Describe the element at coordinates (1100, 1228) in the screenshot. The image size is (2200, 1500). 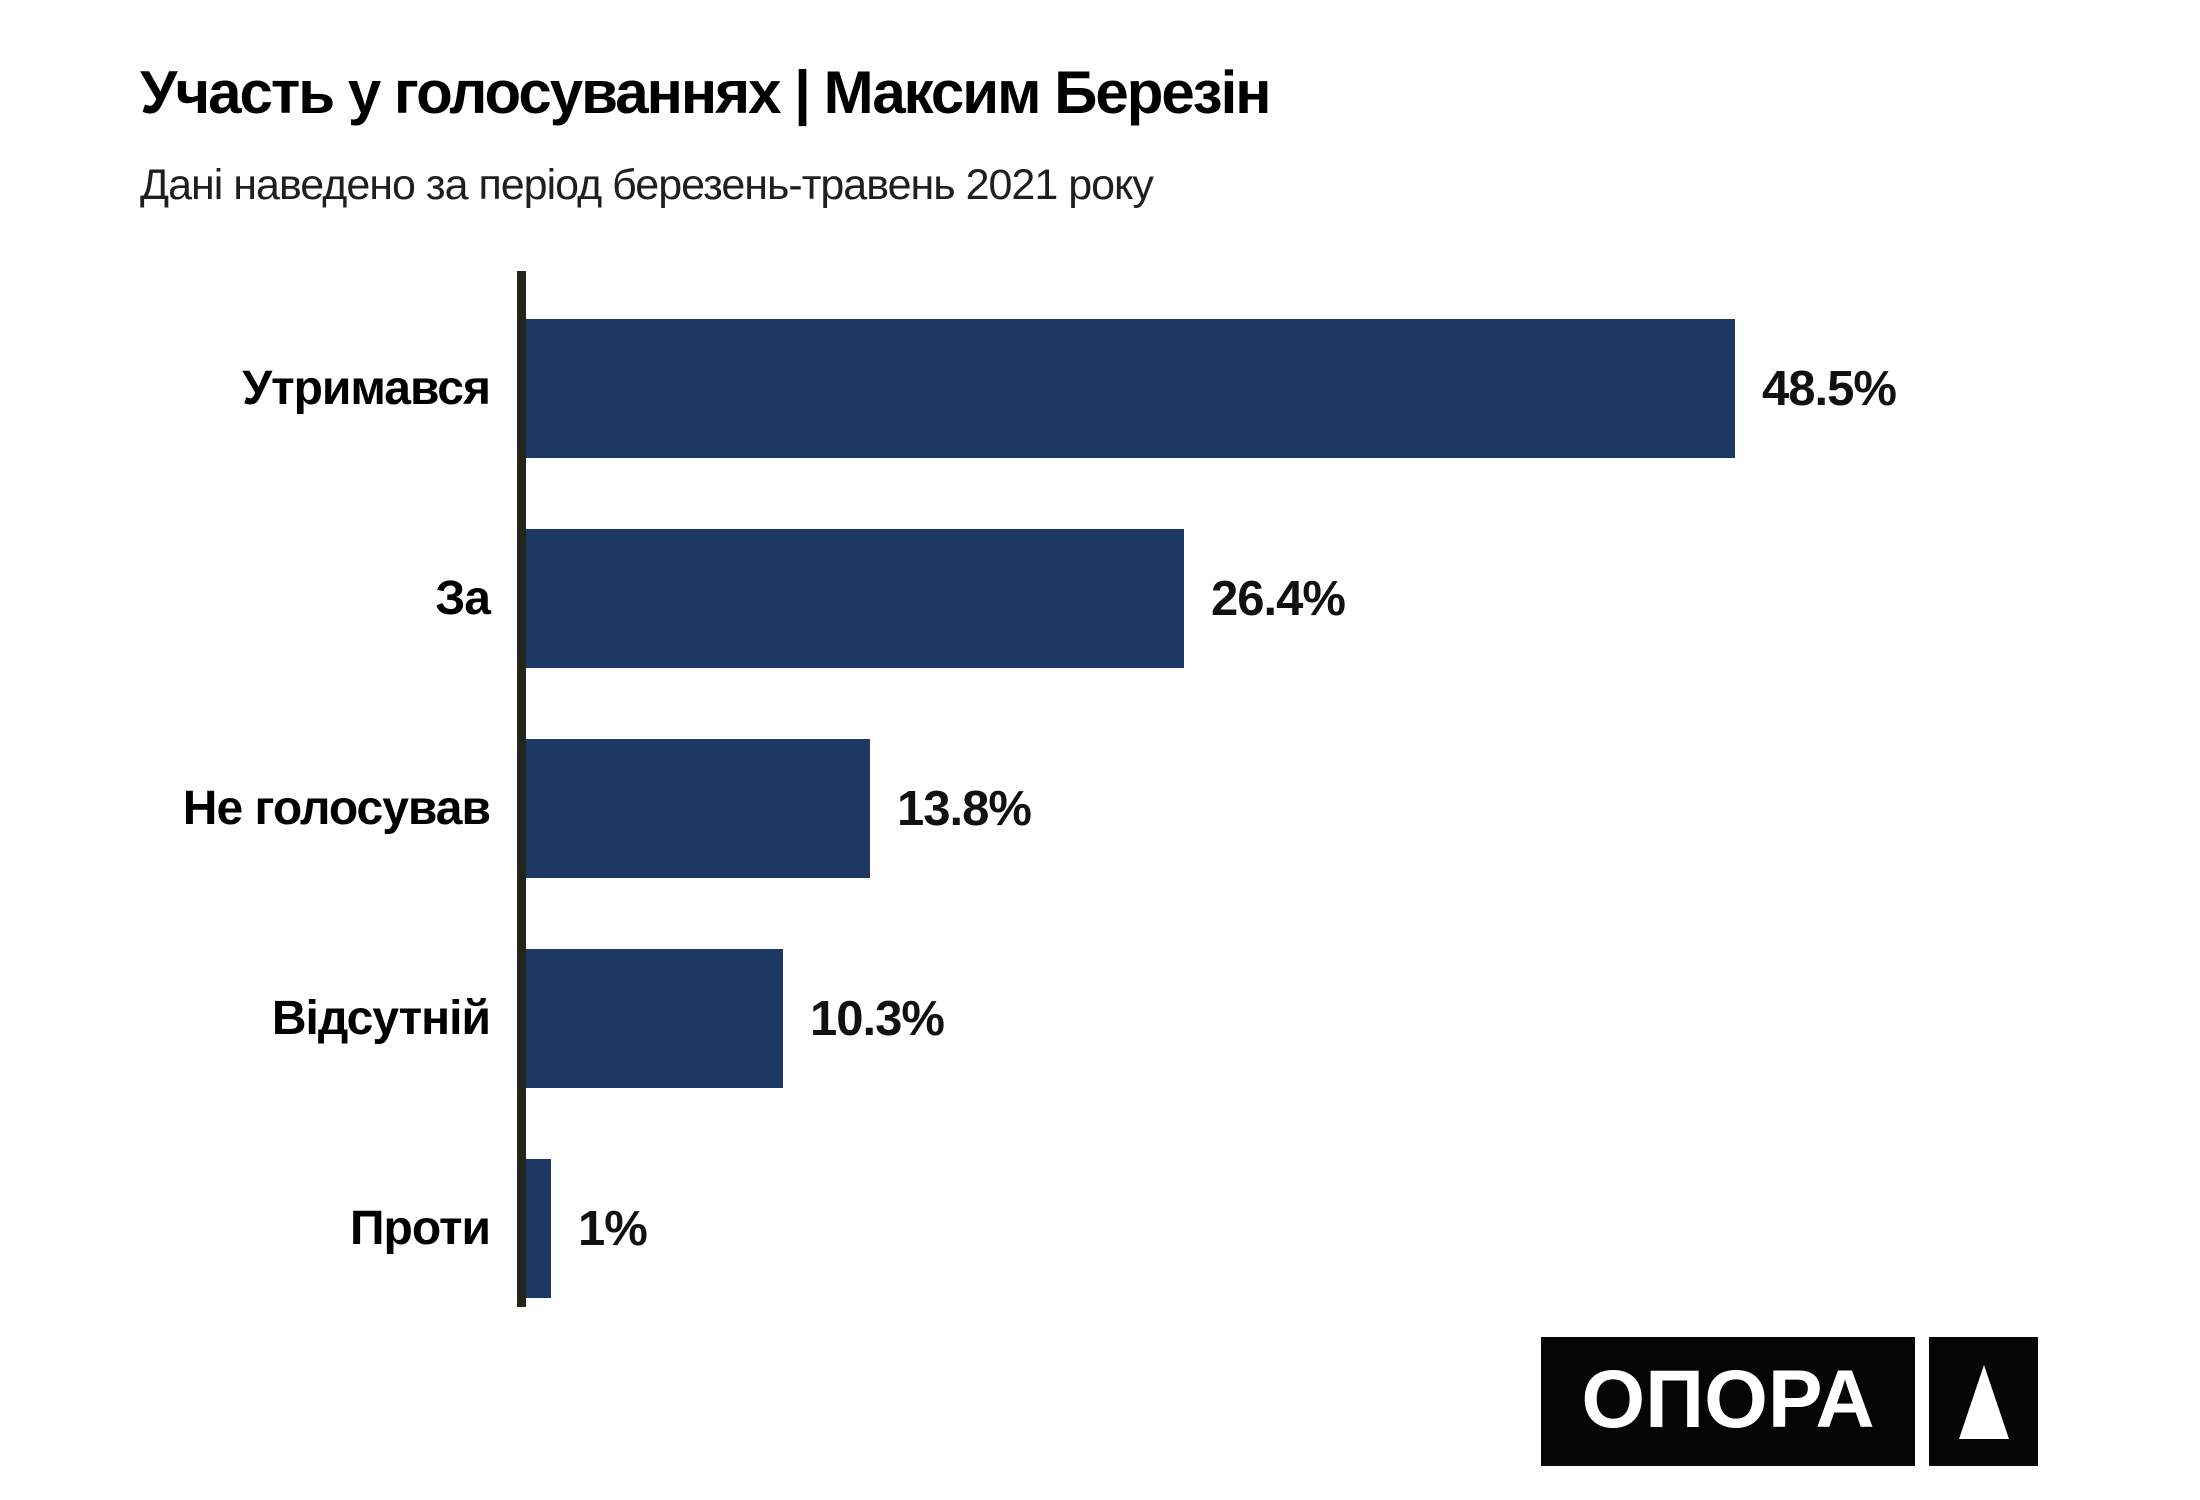
I see `bar-row: Проти 1%` at that location.